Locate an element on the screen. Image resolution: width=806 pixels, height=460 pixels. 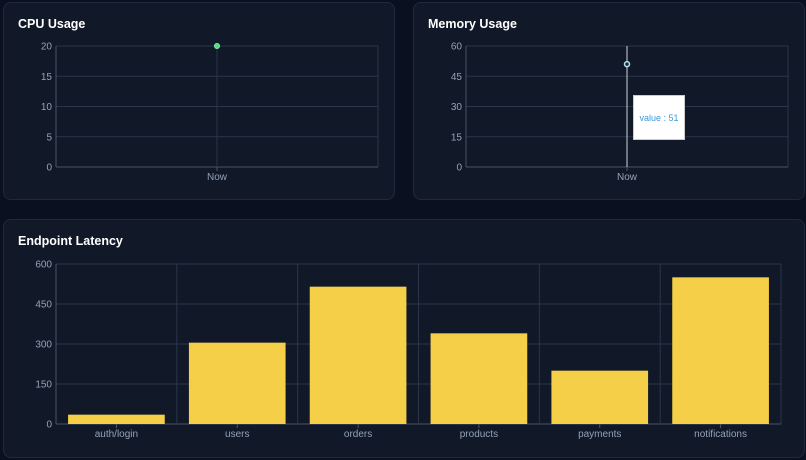
cpu-y-tick-label: 20 is located at coordinates (47, 47).